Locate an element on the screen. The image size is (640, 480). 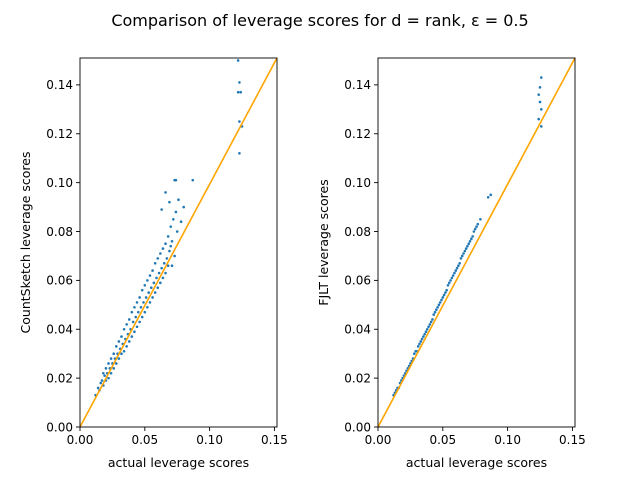
fjlt-x-tick-label: 0.05 is located at coordinates (442, 440).